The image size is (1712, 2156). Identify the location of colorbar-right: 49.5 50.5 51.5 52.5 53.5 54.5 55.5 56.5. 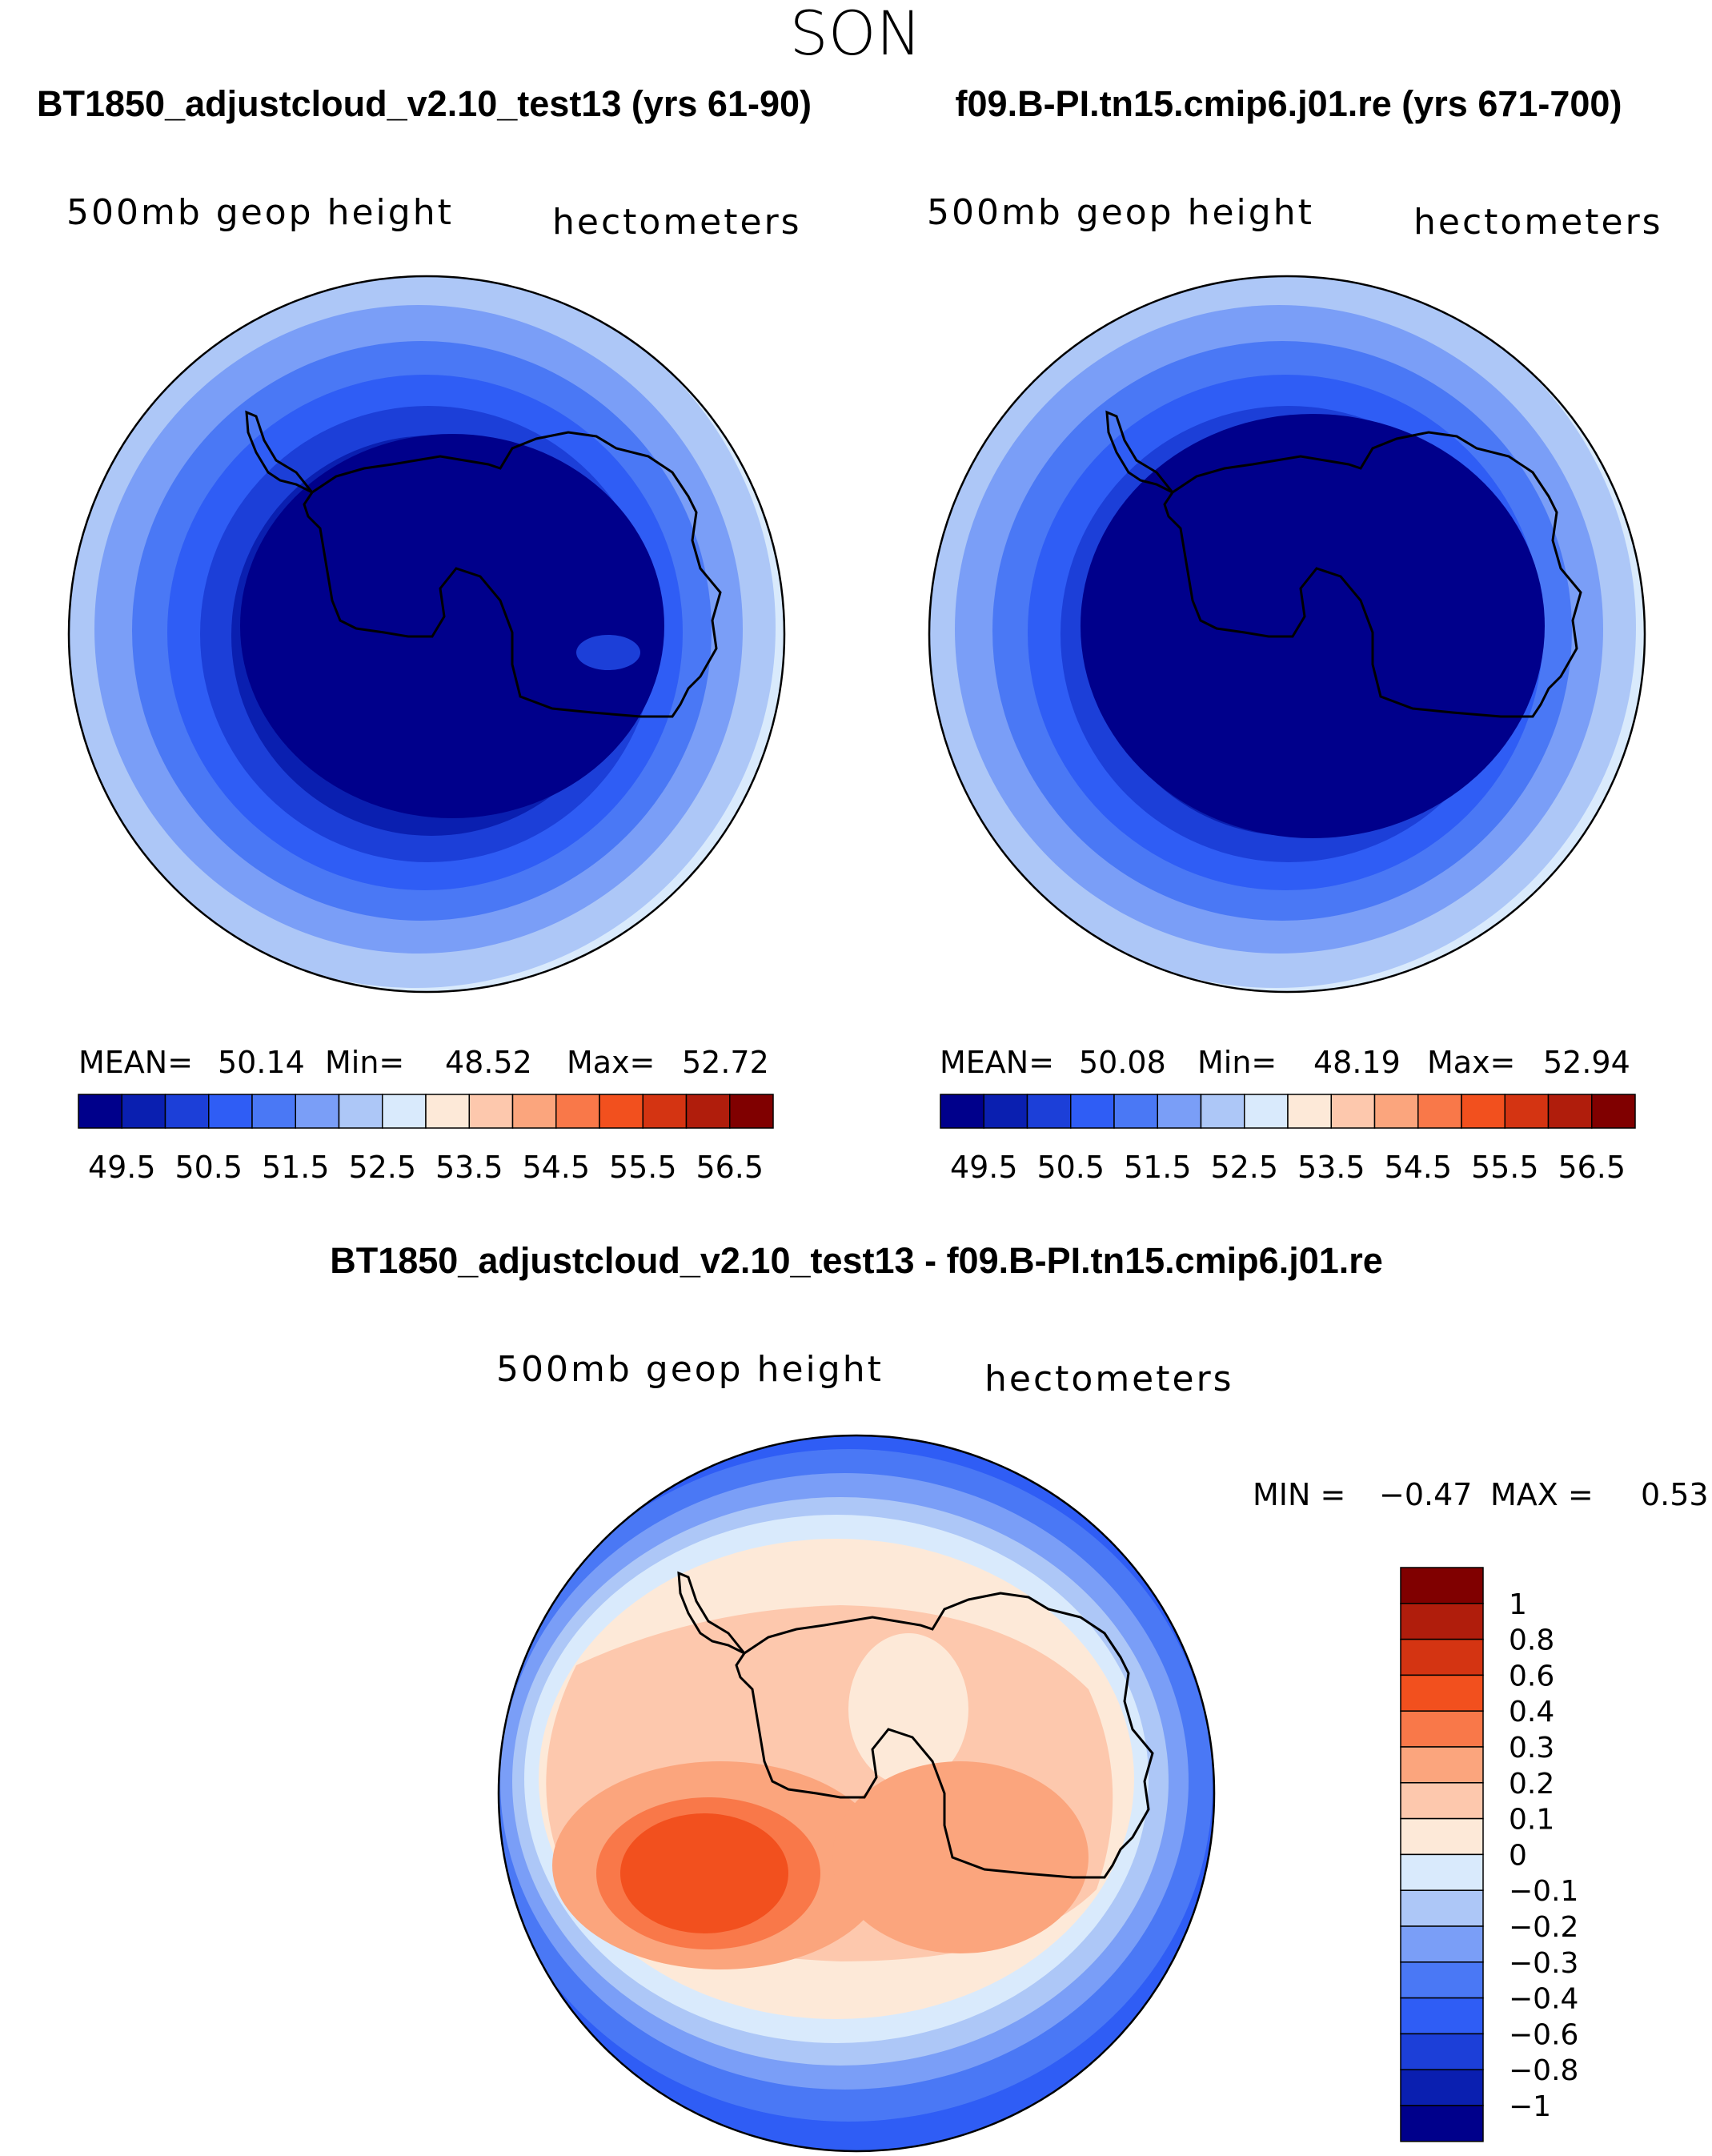
(1288, 1139).